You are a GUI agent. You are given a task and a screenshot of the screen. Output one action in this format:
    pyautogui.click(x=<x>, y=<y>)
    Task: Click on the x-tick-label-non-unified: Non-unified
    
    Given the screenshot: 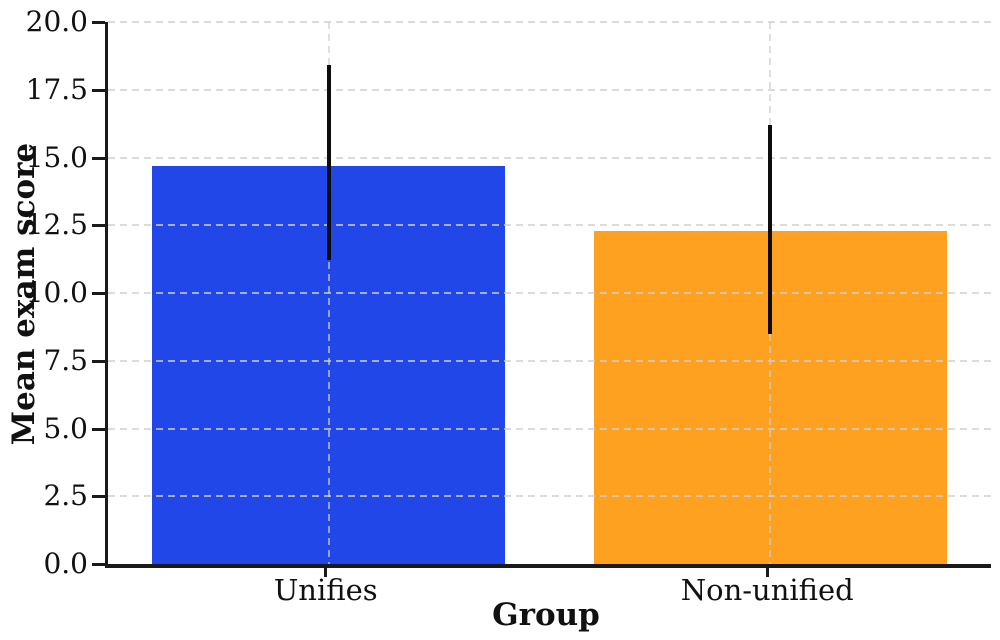 What is the action you would take?
    pyautogui.click(x=767, y=590)
    